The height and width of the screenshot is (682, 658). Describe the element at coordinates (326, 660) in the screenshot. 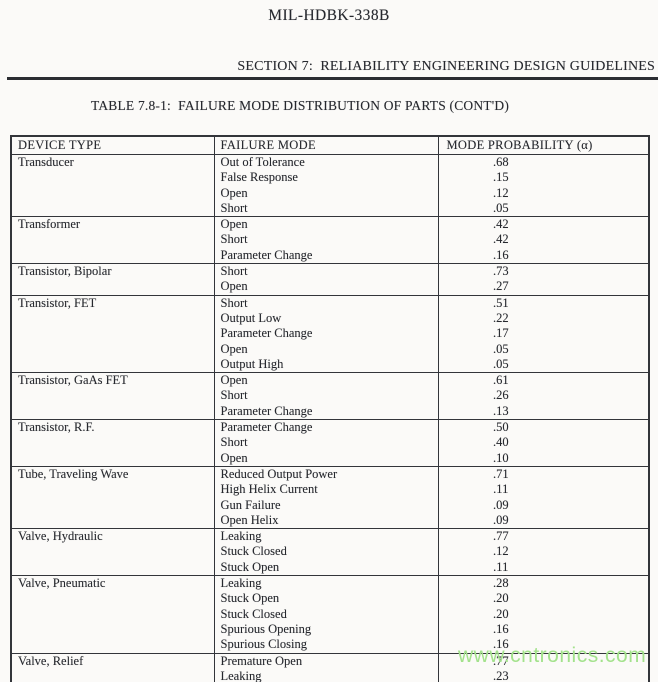

I see `failure-mode-cell: Premature Open` at that location.